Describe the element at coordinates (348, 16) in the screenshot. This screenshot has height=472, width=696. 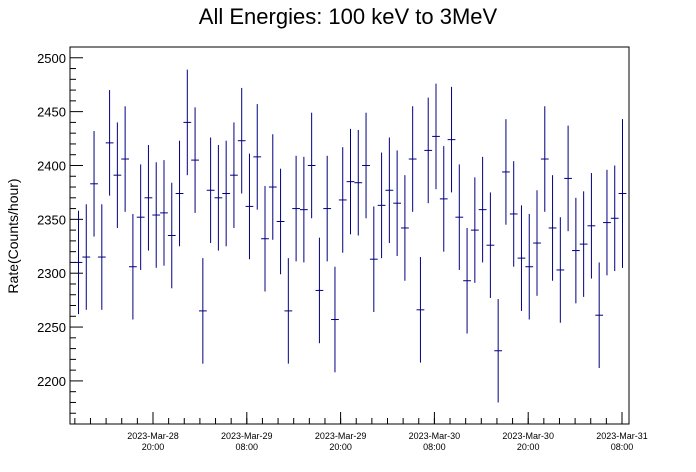
I see `chart-title: All Energies: 100 keV to 3MeV` at that location.